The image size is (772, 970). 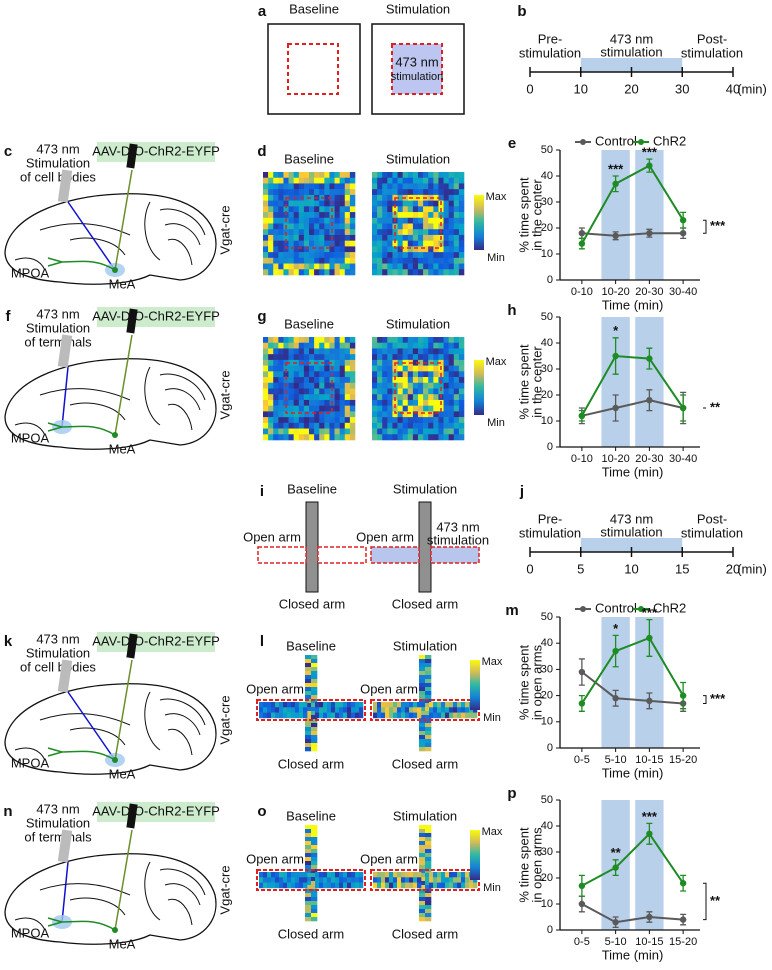 I want to click on tick-label: 5, so click(x=580, y=568).